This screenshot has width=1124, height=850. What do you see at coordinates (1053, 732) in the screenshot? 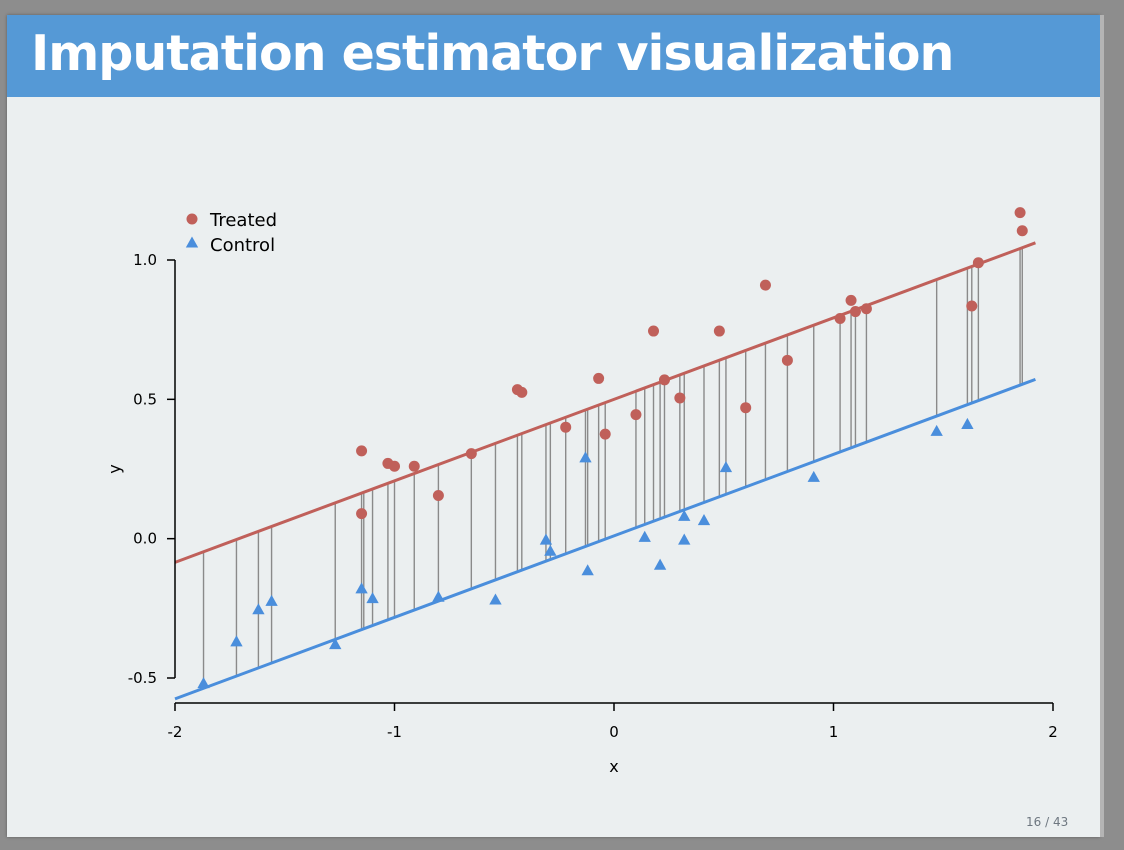
I see `x-tick-label: 2` at bounding box center [1053, 732].